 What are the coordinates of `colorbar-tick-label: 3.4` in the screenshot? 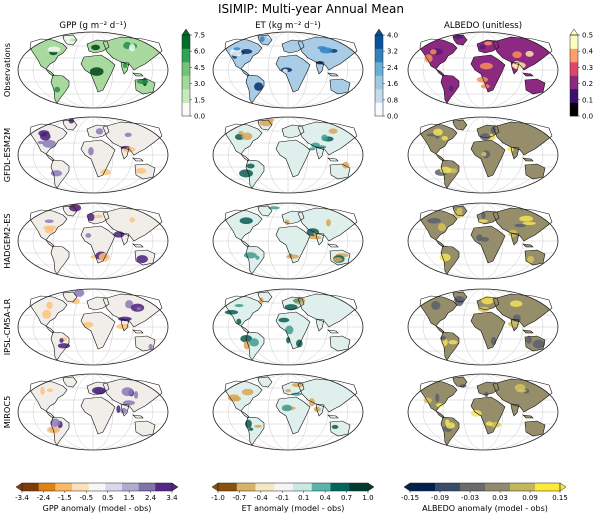 It's located at (172, 498).